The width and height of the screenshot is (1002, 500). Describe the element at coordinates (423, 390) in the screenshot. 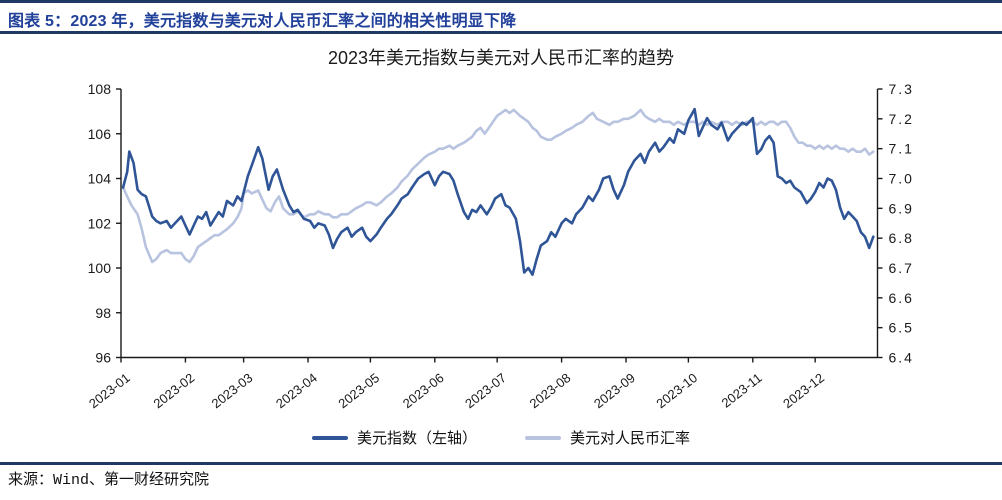

I see `x-axis-tick-label: 2023-06` at that location.